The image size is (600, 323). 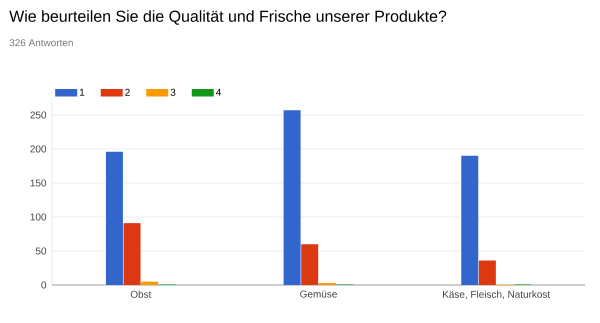 I want to click on x-tick-label: Käse, Fleisch, Naturkost, so click(x=496, y=295).